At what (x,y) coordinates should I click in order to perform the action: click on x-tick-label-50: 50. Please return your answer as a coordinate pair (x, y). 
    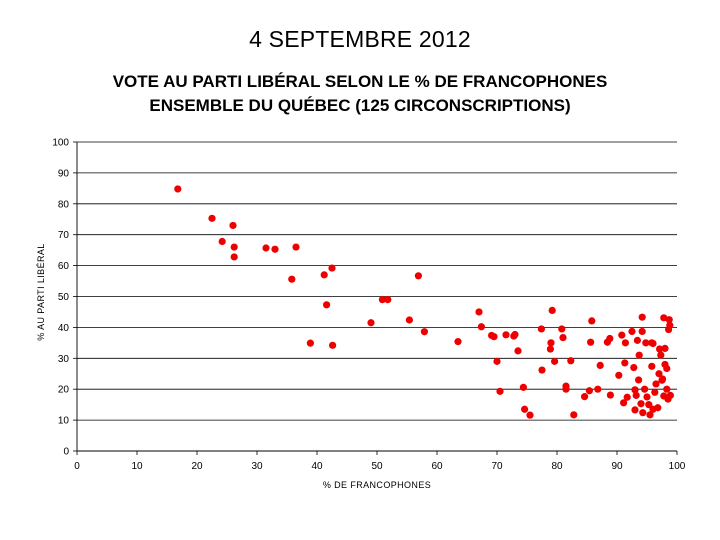
    Looking at the image, I should click on (377, 466).